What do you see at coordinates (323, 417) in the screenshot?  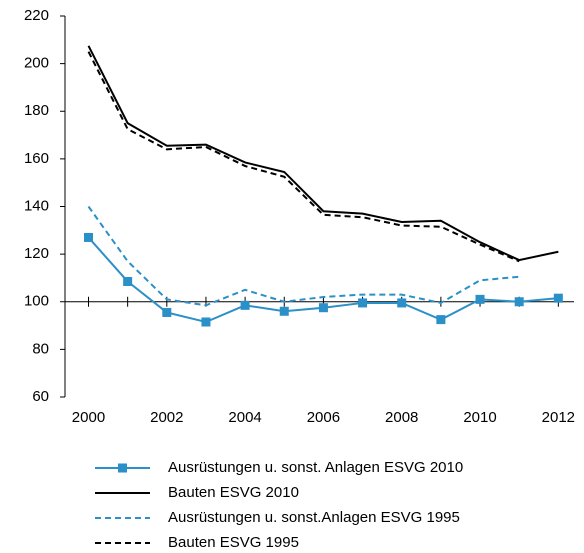 I see `x-tick-label: 2006` at bounding box center [323, 417].